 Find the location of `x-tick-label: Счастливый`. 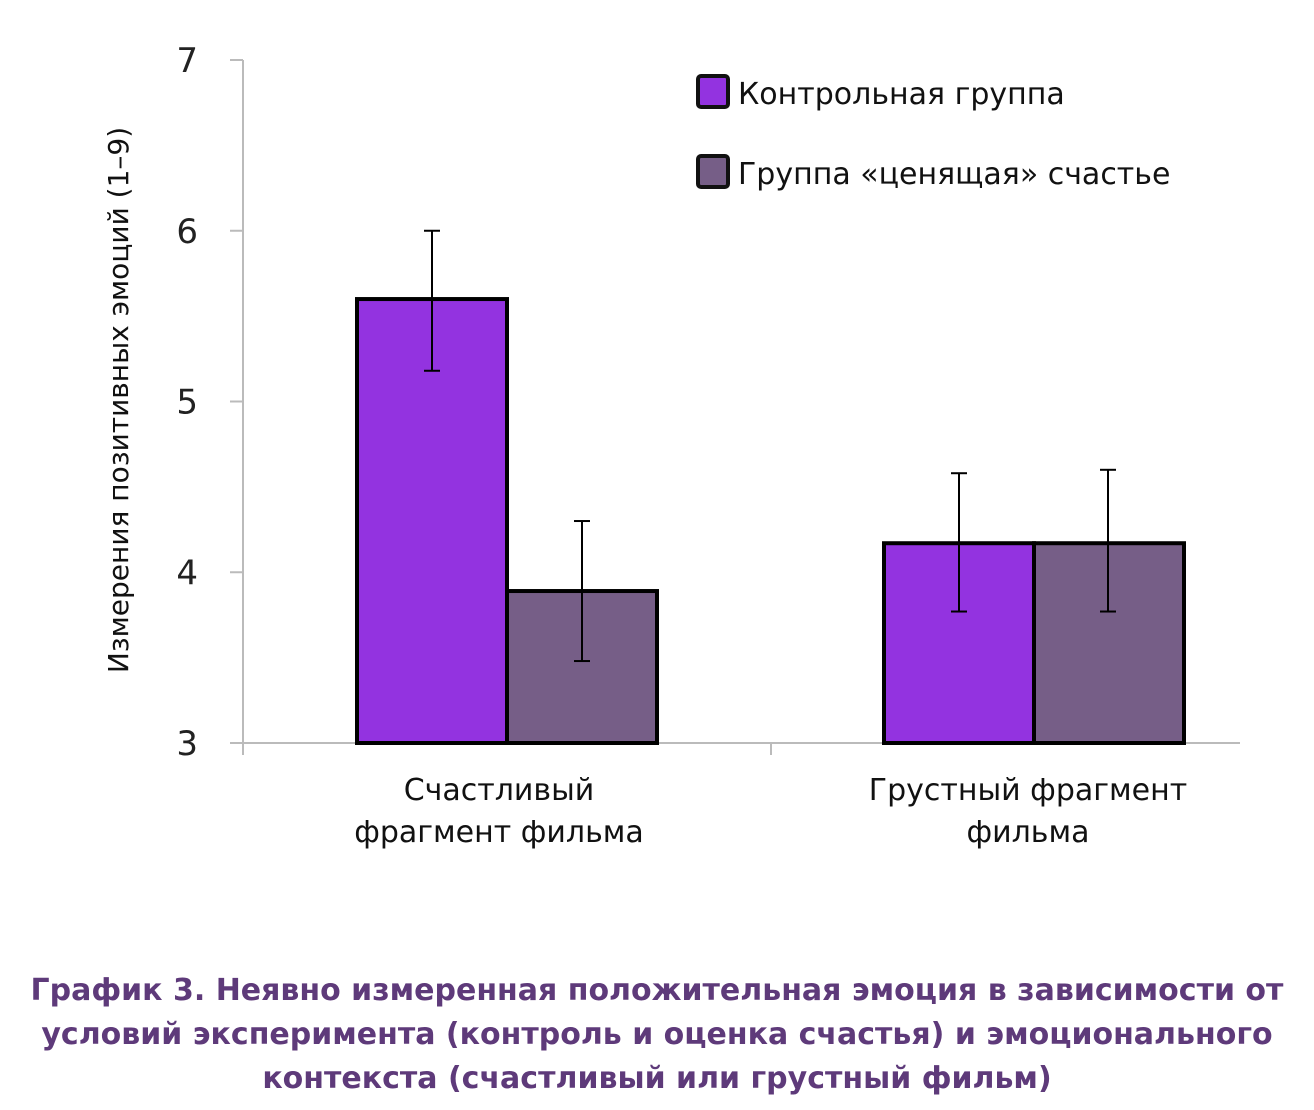

x-tick-label: Счастливый is located at coordinates (499, 790).